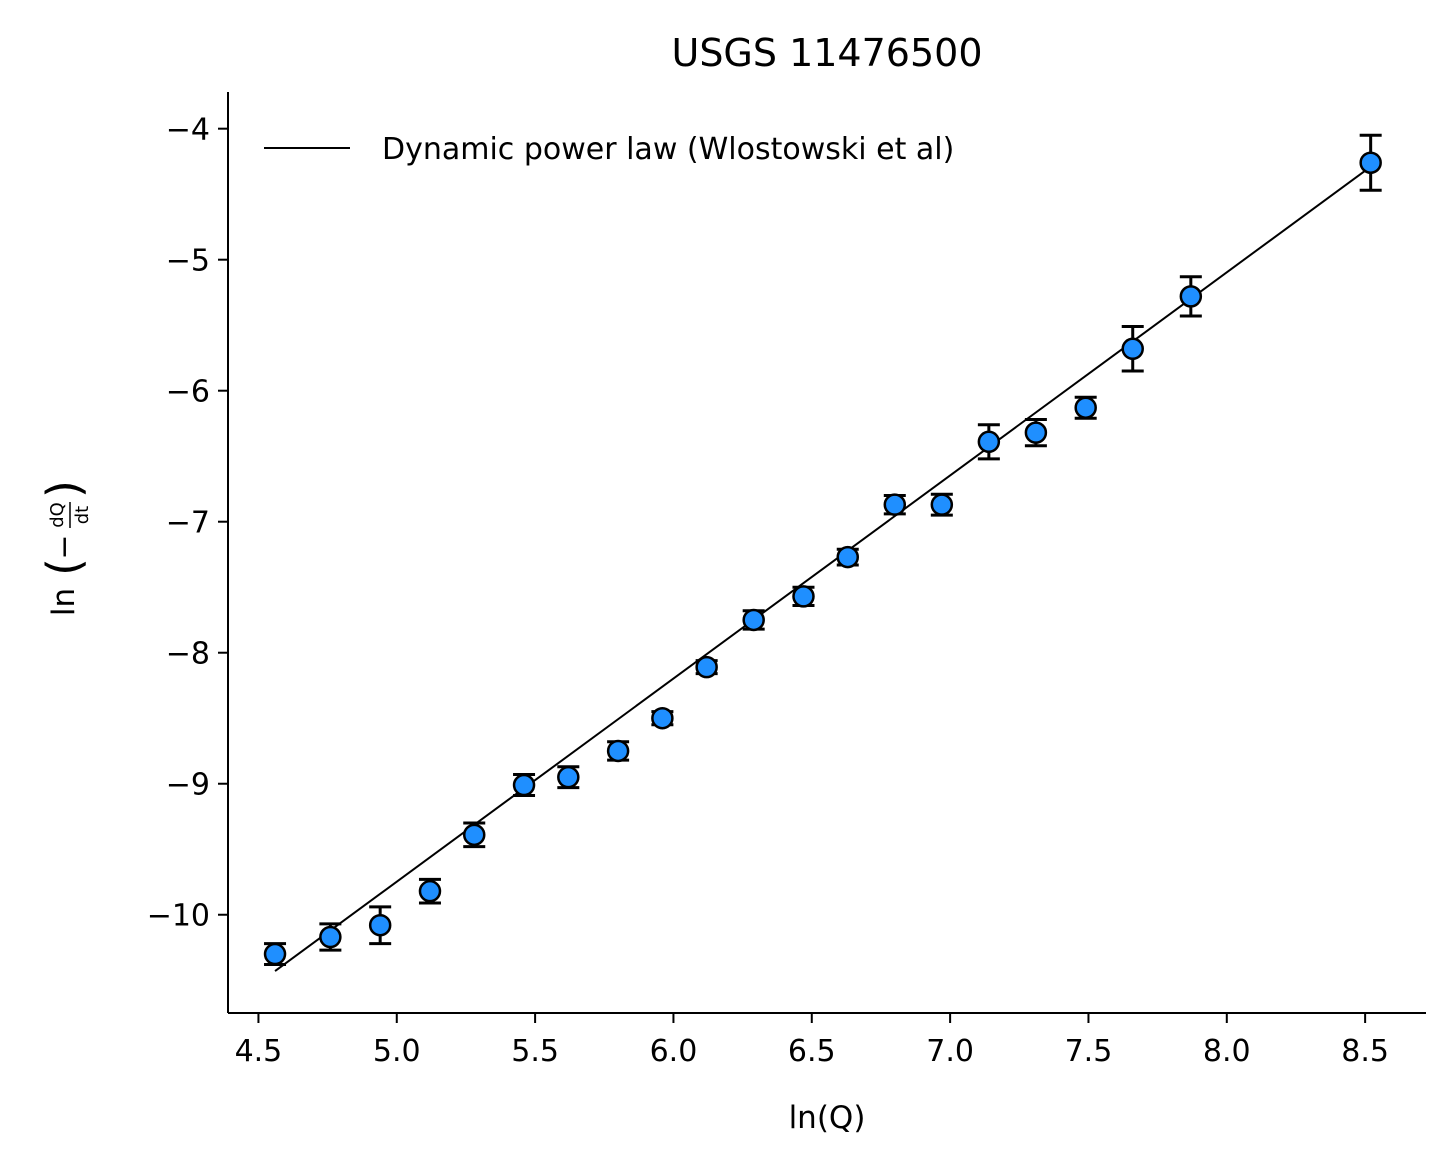 This screenshot has height=1168, width=1455. Describe the element at coordinates (82, 515) in the screenshot. I see `y-axis-label-frac-den: dt` at that location.